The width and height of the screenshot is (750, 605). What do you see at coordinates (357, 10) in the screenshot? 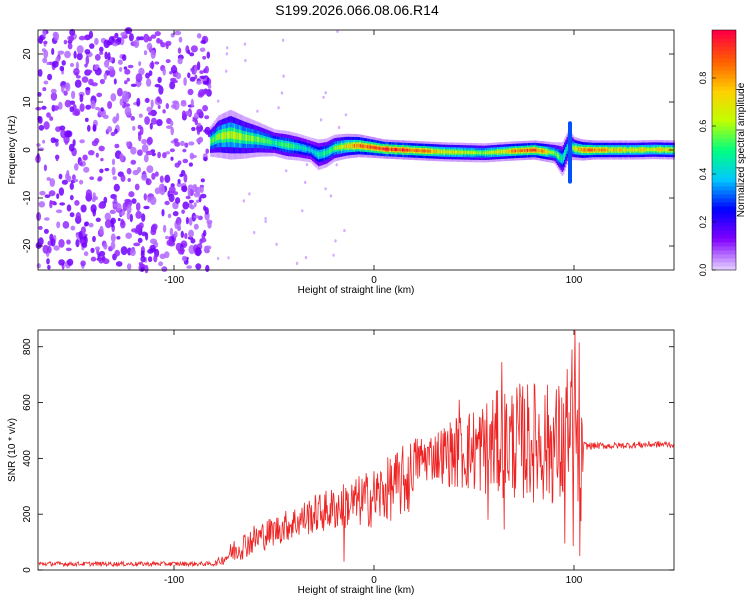
I see `chart-title: S199.2026.066.08.06.R14` at bounding box center [357, 10].